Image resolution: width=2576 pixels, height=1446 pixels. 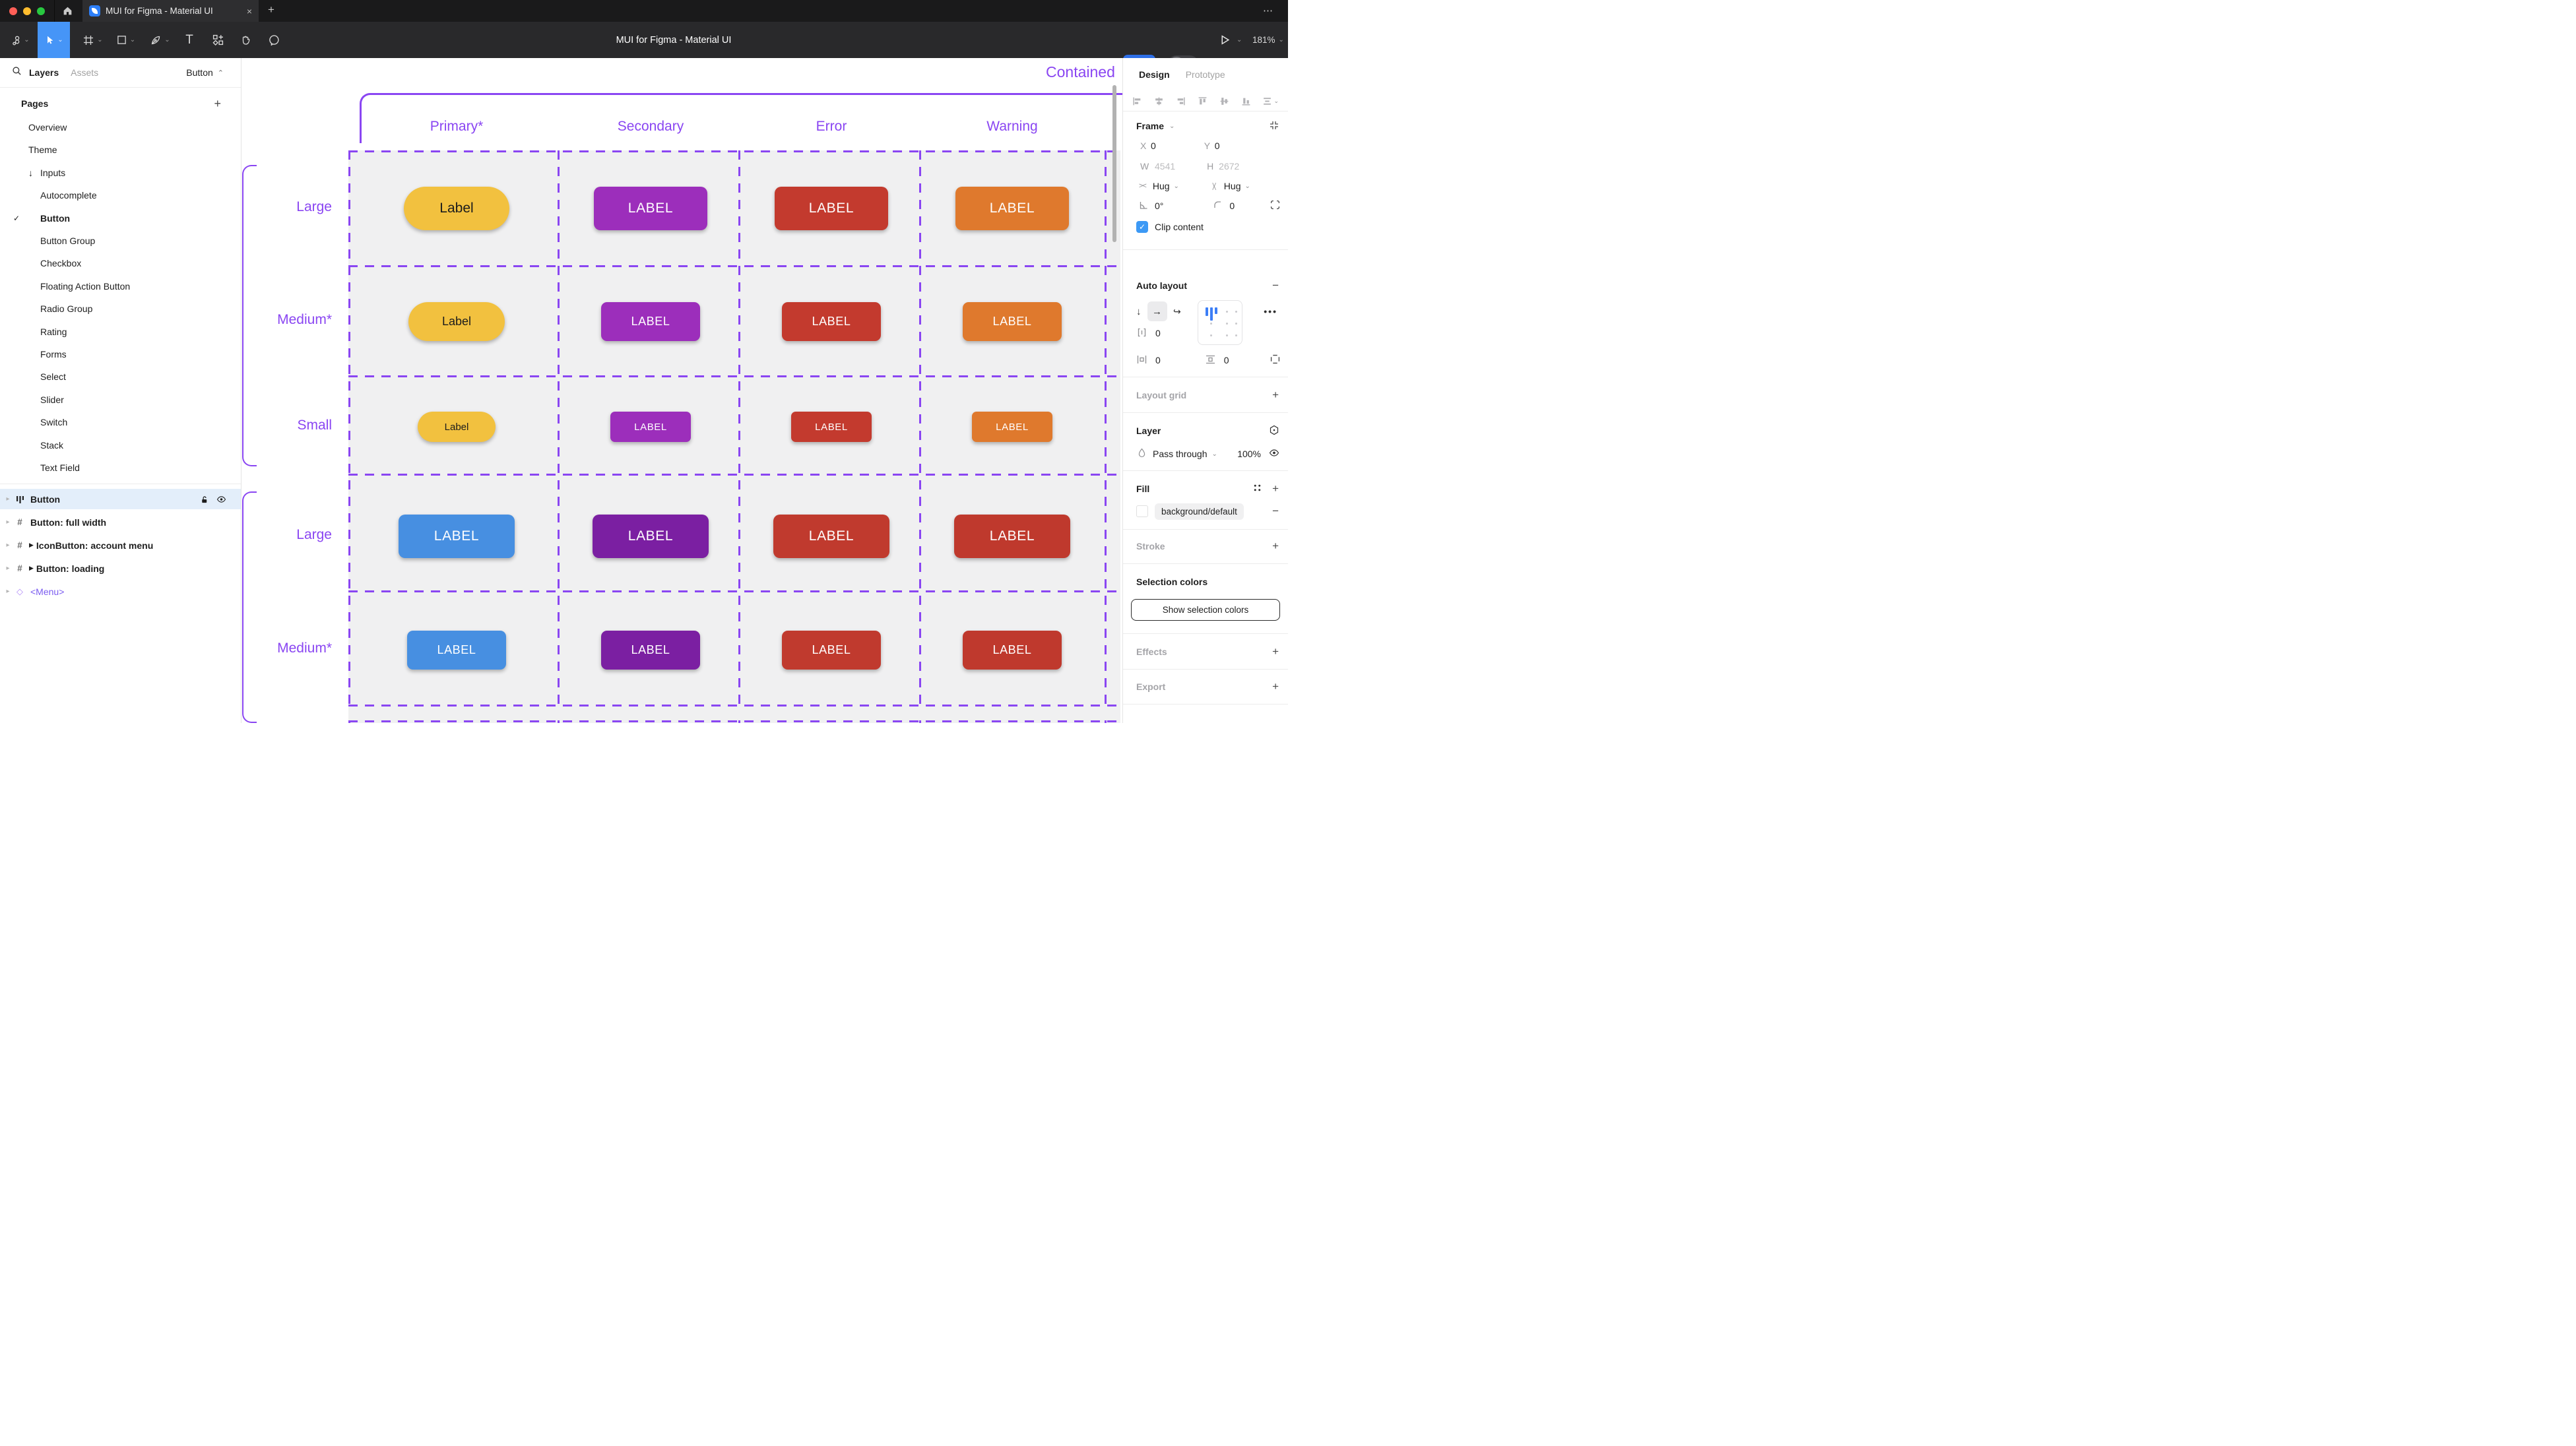 I want to click on opacity-value: 100%, so click(x=1249, y=454).